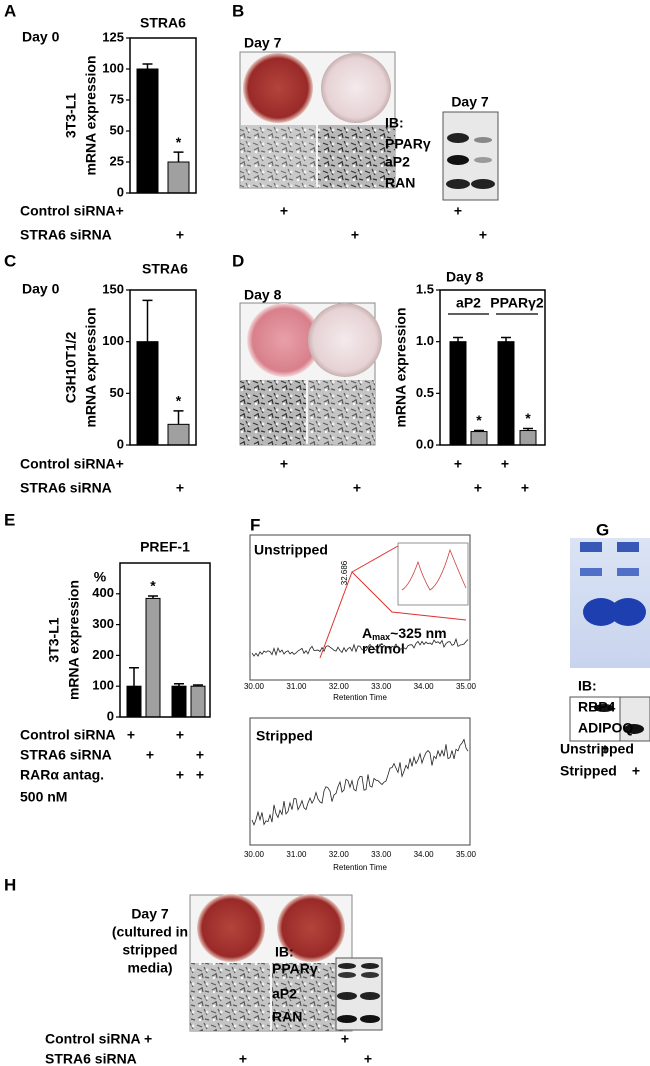 This screenshot has height=1066, width=650. What do you see at coordinates (43, 797) in the screenshot?
I see `condition-label: 500 nM` at bounding box center [43, 797].